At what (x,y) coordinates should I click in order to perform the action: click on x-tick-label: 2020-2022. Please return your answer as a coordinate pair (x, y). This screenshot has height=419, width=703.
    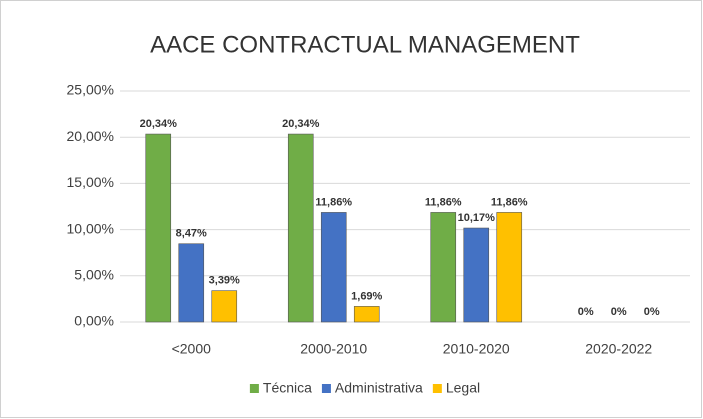
    Looking at the image, I should click on (618, 349).